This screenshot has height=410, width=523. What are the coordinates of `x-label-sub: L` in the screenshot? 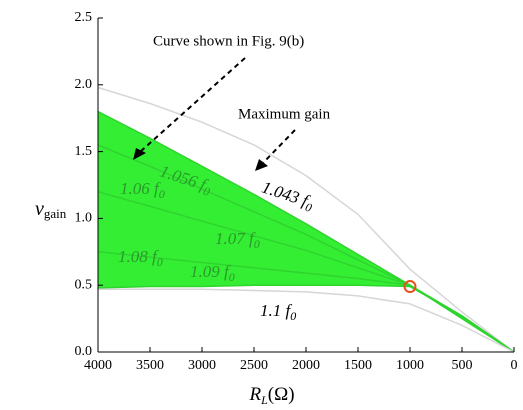 It's located at (264, 400).